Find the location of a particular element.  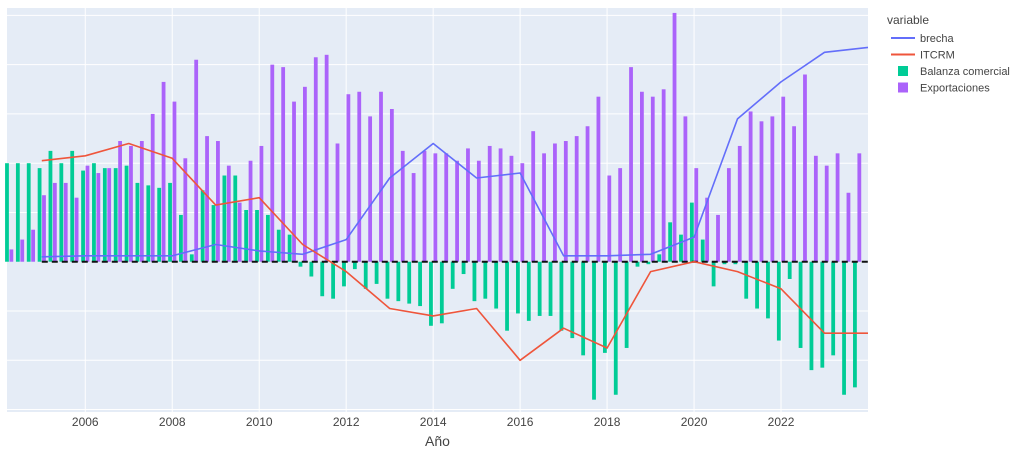

legend-label-balanza-comercial: Balanza comercial is located at coordinates (965, 72).